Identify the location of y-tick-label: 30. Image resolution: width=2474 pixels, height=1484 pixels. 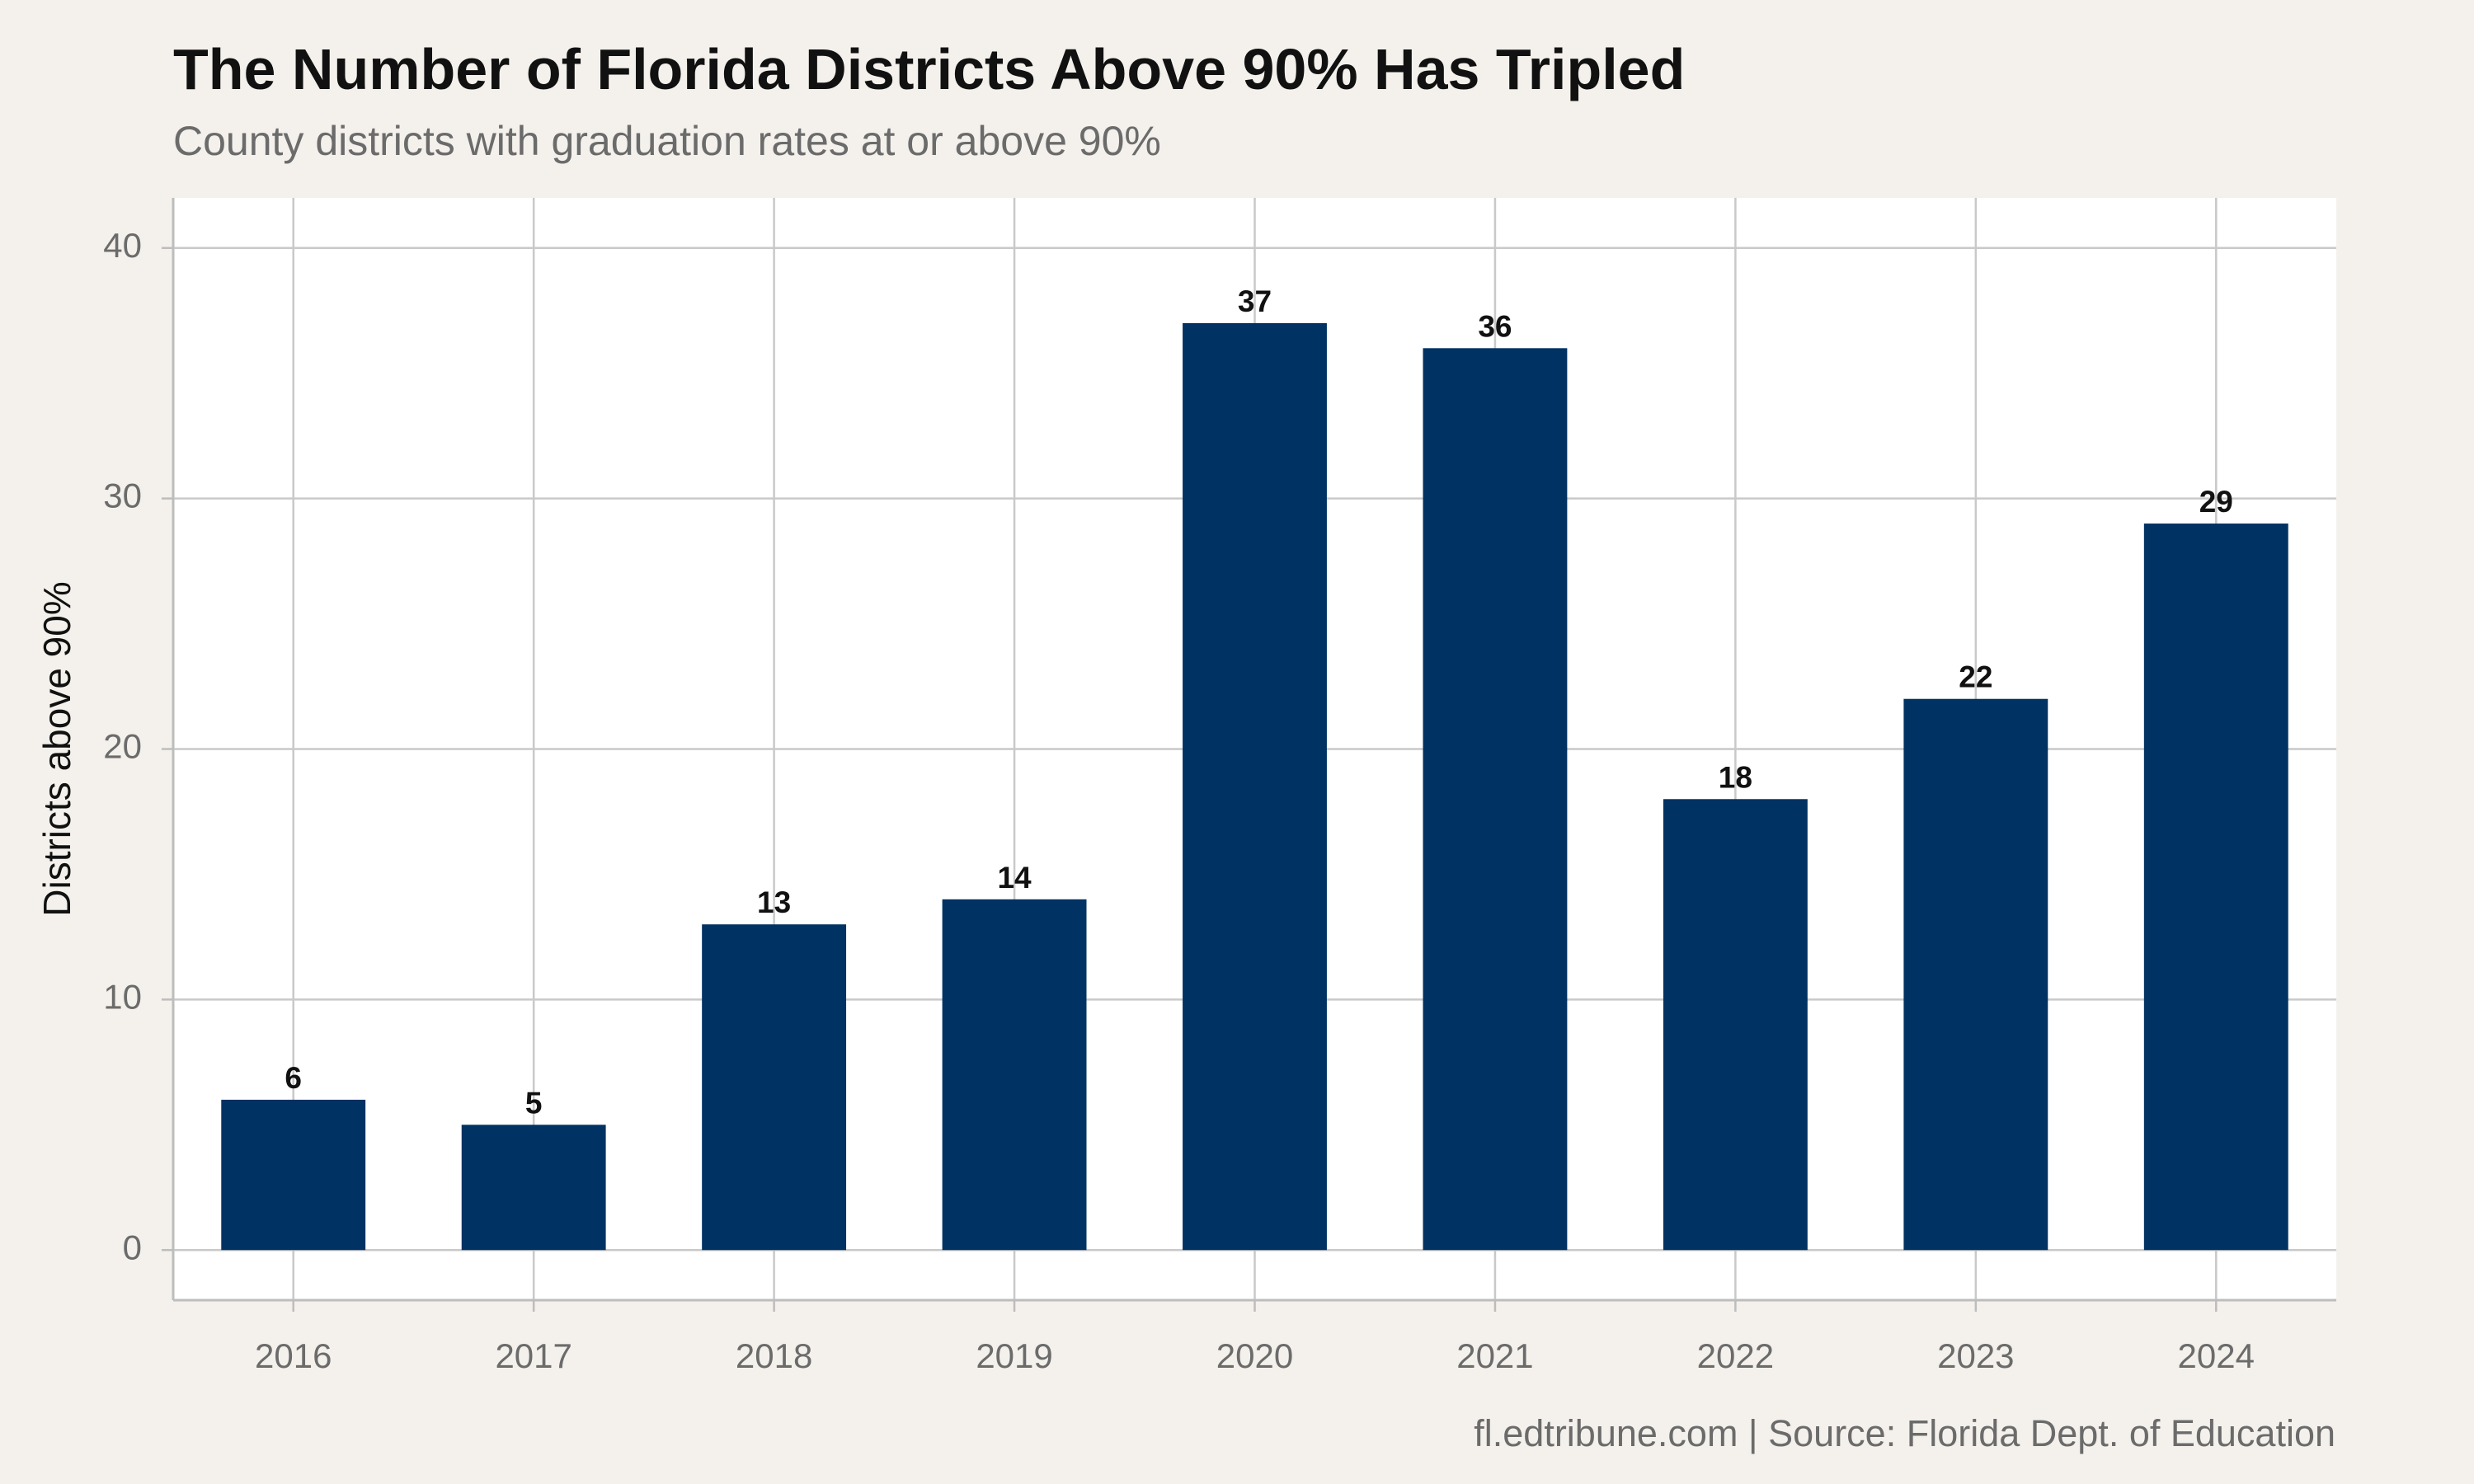
(122, 496).